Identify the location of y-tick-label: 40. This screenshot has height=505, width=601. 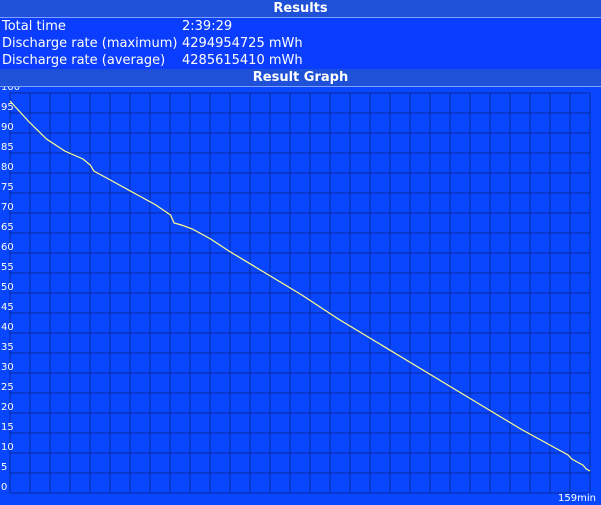
(7, 327).